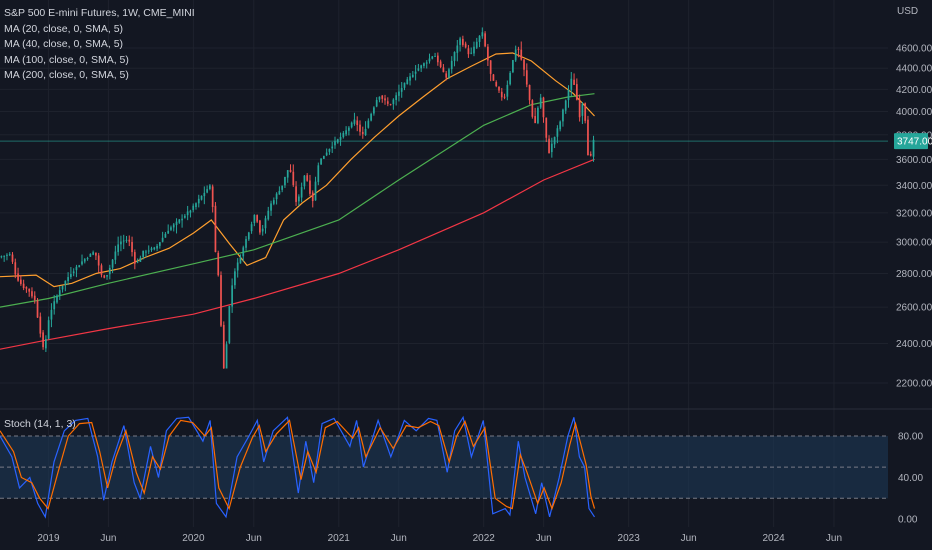 The width and height of the screenshot is (932, 550). I want to click on stoch-legend: Stoch (14, 1, 3), so click(40, 424).